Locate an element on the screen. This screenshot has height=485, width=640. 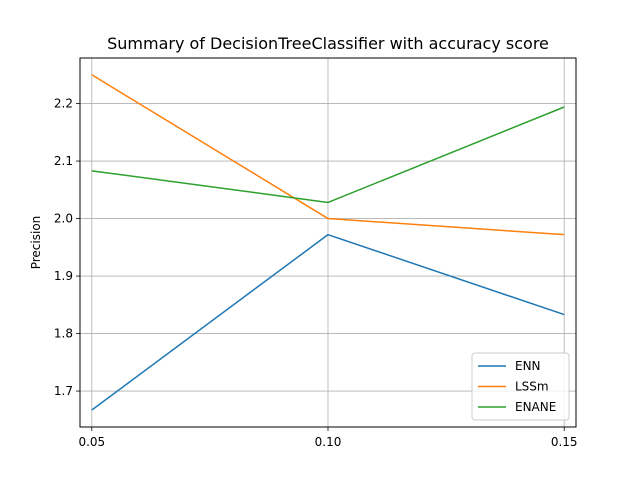
y-tick-label: 2.2 is located at coordinates (63, 104).